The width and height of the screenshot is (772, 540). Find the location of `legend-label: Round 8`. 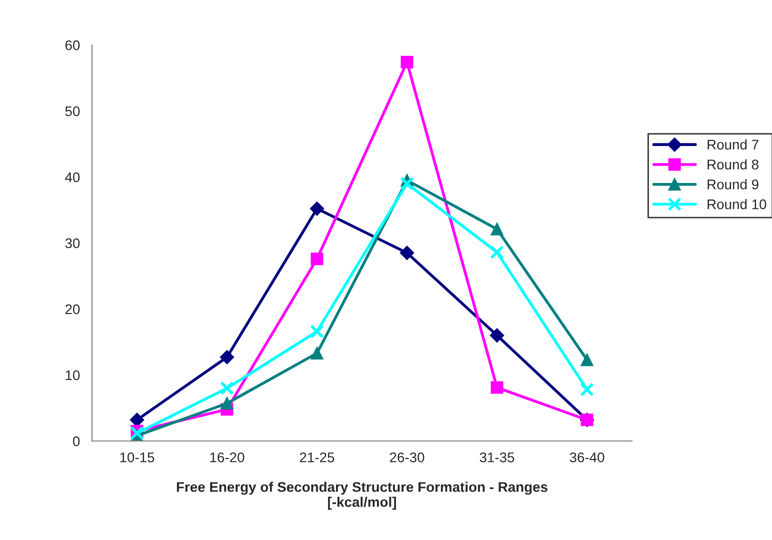

legend-label: Round 8 is located at coordinates (733, 164).